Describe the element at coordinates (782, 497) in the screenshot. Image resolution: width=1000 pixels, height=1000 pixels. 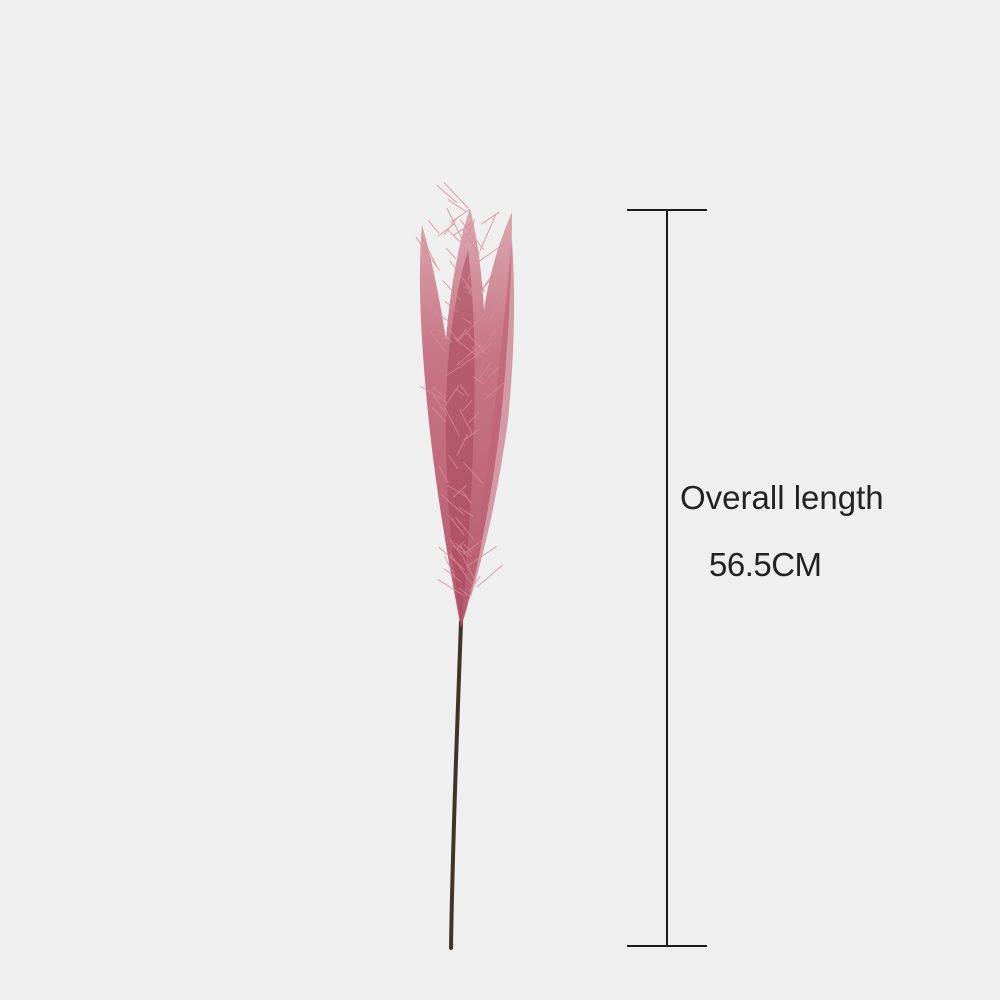
I see `measurement-title: Overall length` at that location.